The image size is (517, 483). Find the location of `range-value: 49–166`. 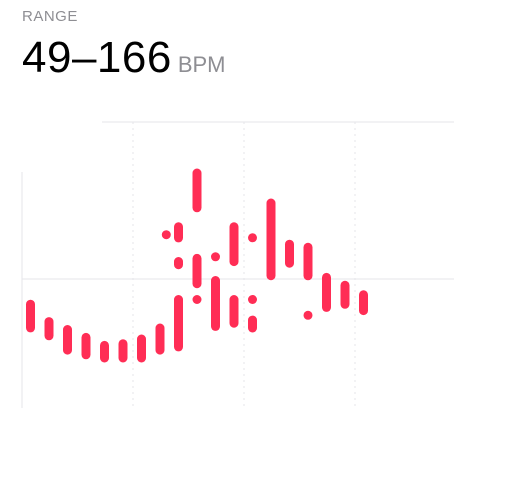

range-value: 49–166 is located at coordinates (97, 57).